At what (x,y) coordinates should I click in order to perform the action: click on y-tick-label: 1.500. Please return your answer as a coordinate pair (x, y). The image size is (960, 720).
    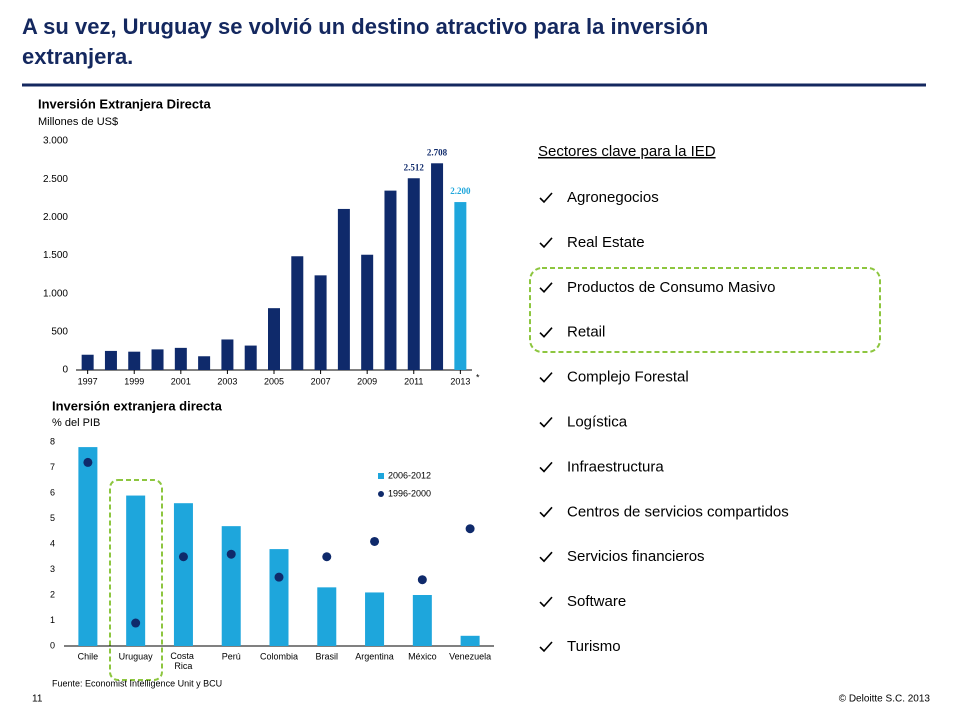
    Looking at the image, I should click on (55, 255).